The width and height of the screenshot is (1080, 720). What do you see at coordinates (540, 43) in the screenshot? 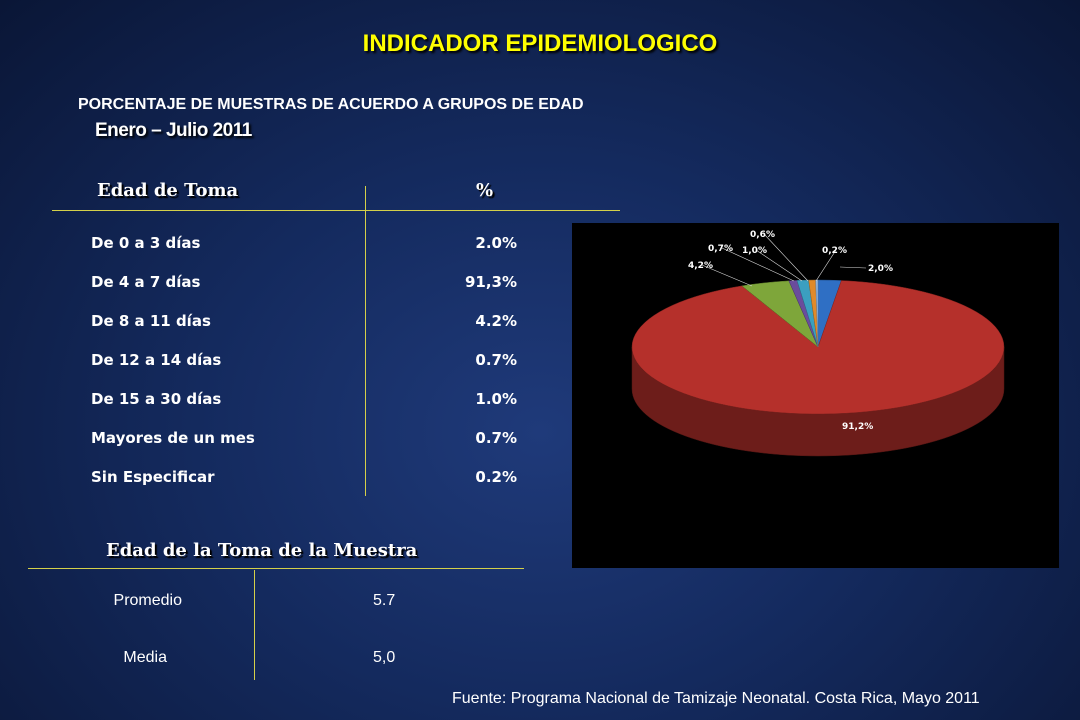
I see `page-title: INDICADOR EPIDEMIOLOGICO` at bounding box center [540, 43].